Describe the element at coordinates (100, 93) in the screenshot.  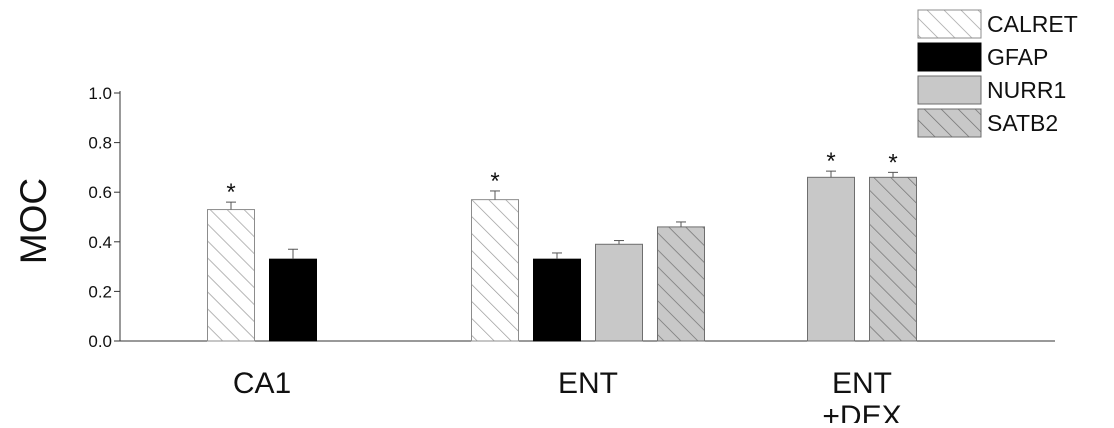
I see `y-tick-label: 1.0` at that location.